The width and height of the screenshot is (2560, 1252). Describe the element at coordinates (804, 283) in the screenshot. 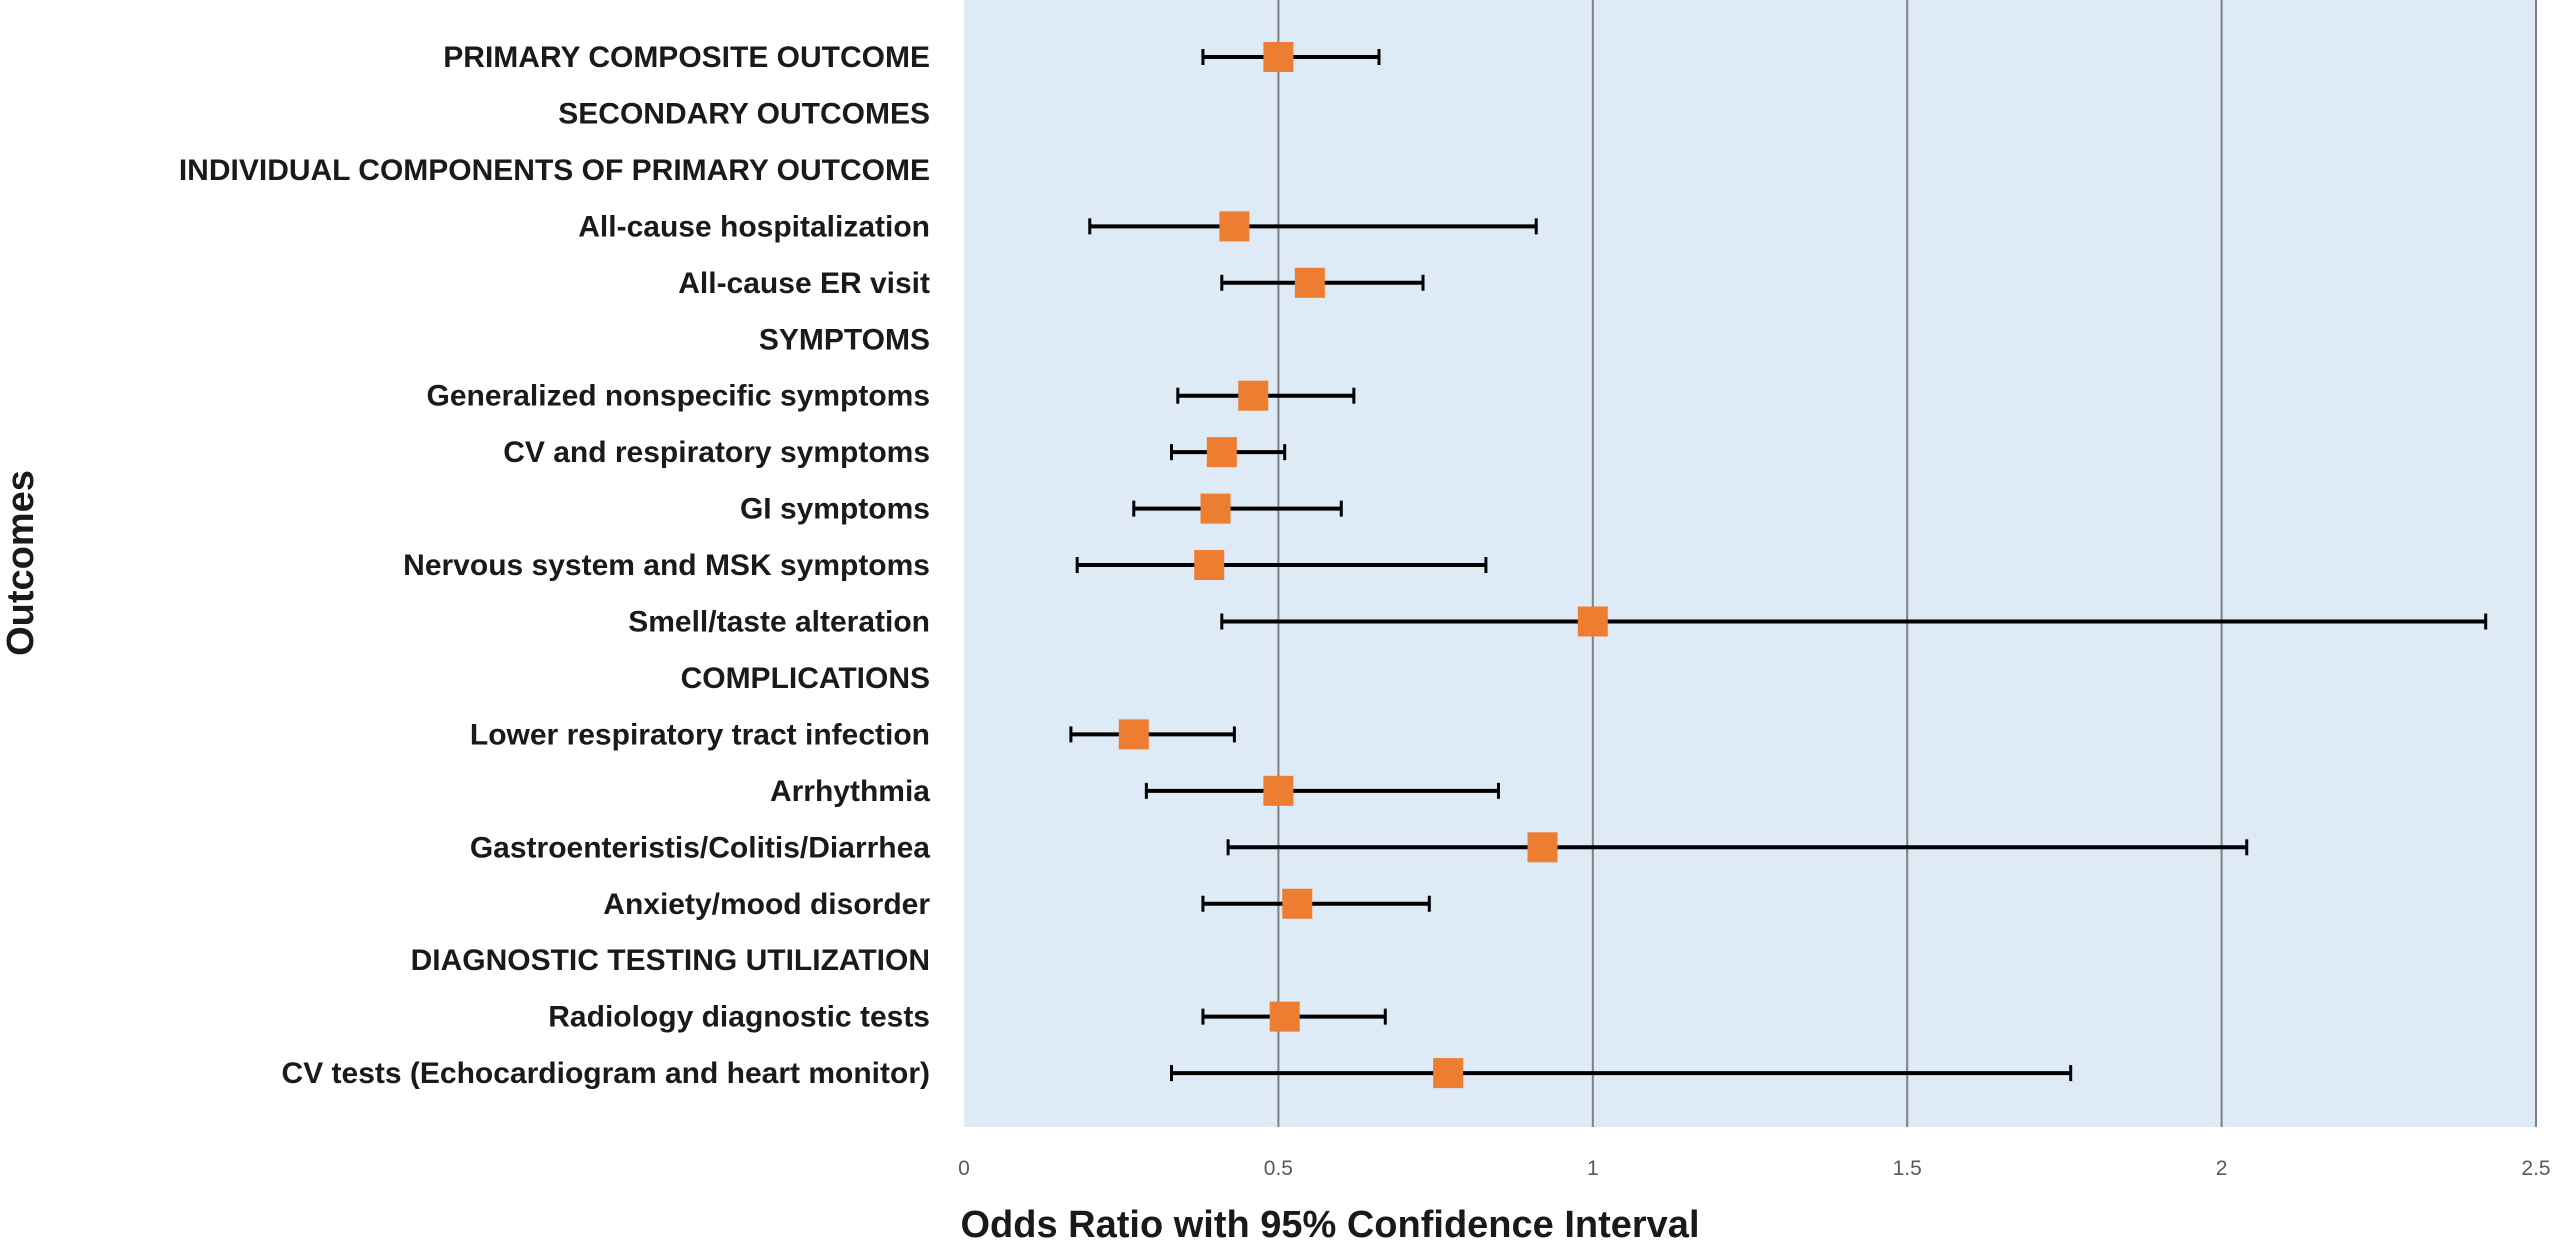

I see `outcome-label: All-cause ER visit` at that location.